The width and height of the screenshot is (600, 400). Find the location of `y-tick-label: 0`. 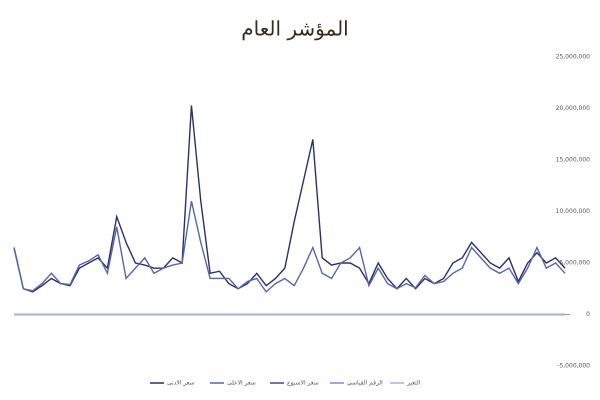

y-tick-label: 0 is located at coordinates (588, 314).